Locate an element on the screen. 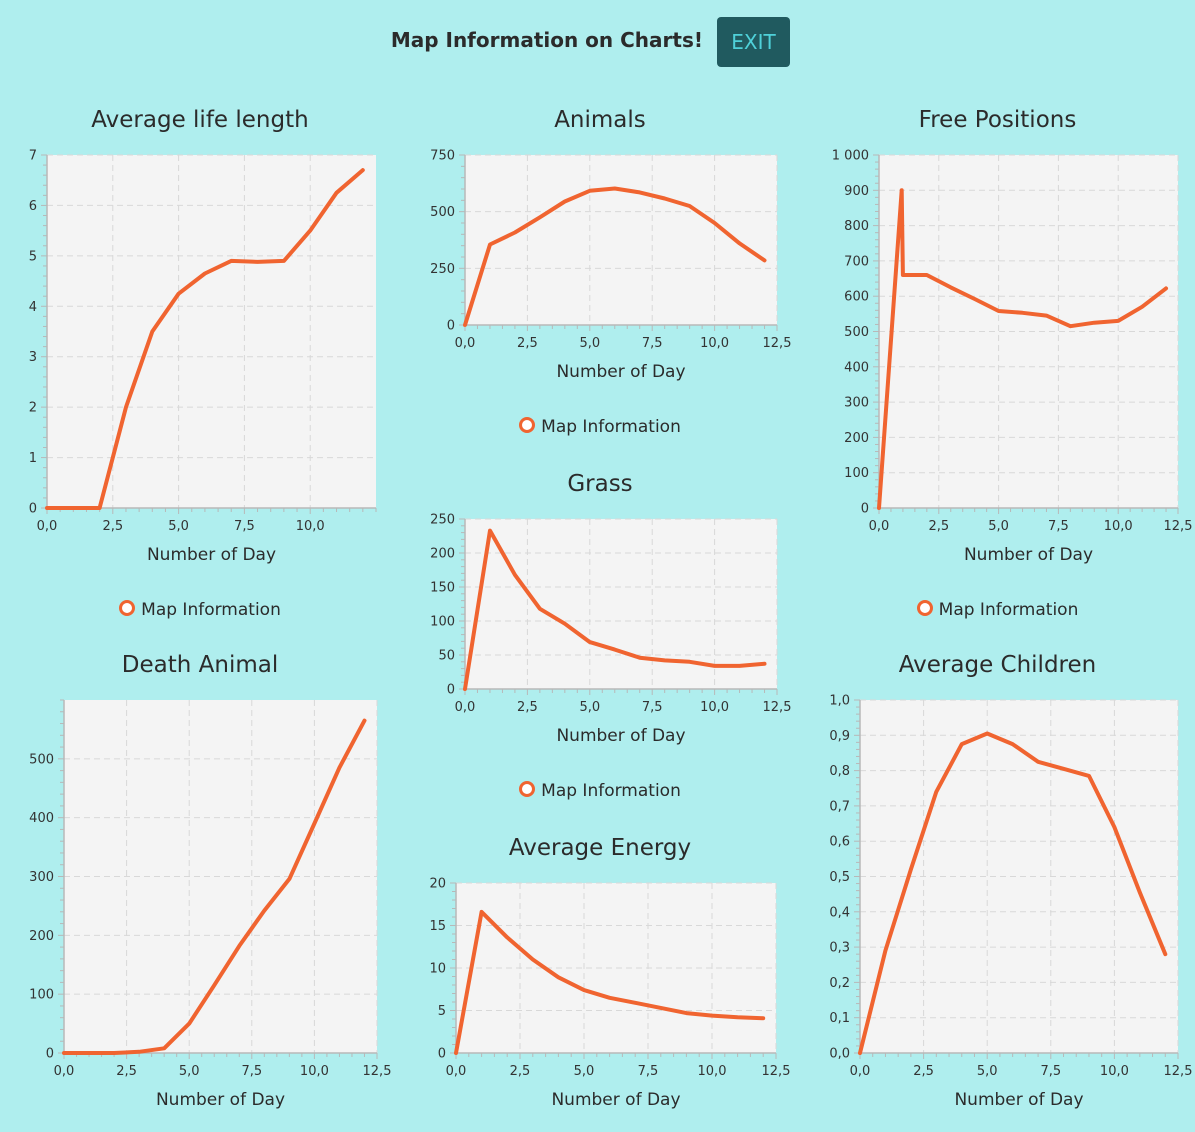  y-tick-label: 1 000 is located at coordinates (850, 156).